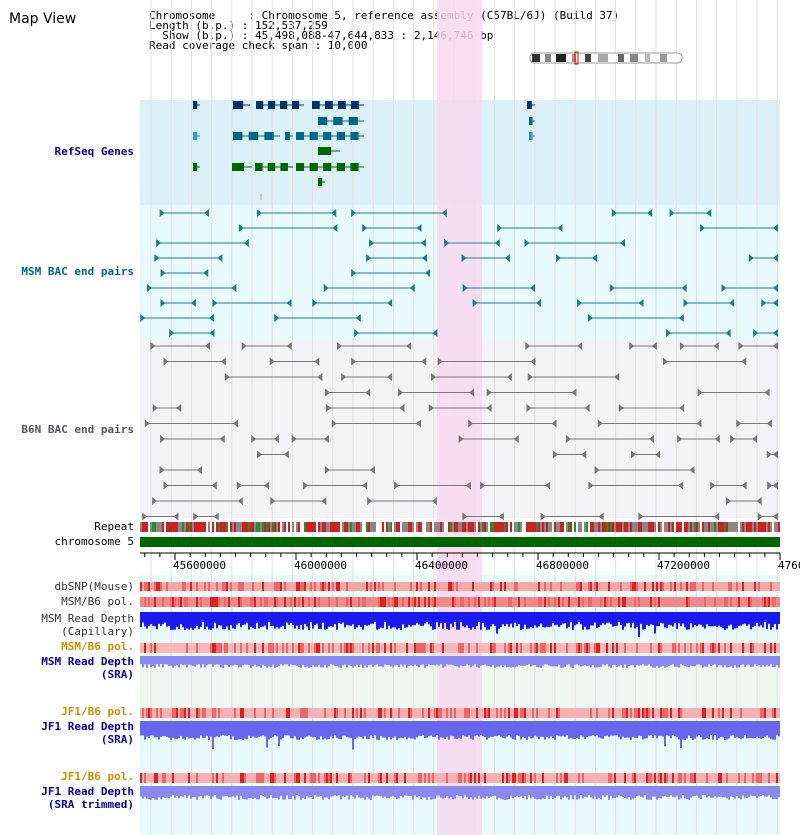 Image resolution: width=800 pixels, height=835 pixels. What do you see at coordinates (77, 271) in the screenshot?
I see `msm-bac-label: MSM BAC end pairs` at bounding box center [77, 271].